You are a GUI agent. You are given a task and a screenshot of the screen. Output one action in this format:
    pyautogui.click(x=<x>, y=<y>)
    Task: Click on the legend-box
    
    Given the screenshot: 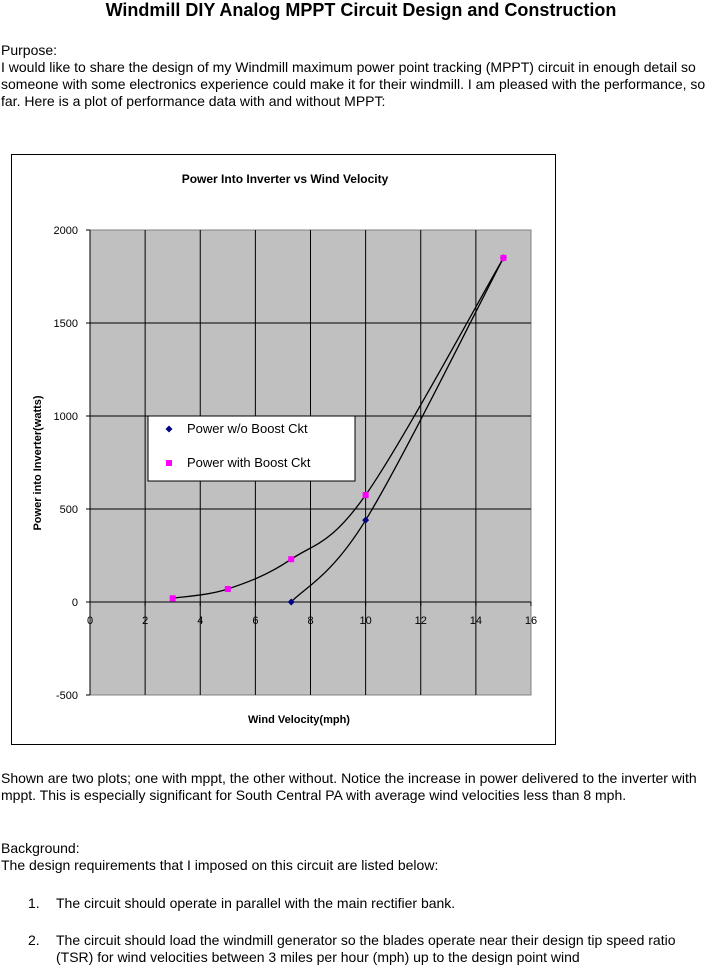 What is the action you would take?
    pyautogui.click(x=251, y=448)
    